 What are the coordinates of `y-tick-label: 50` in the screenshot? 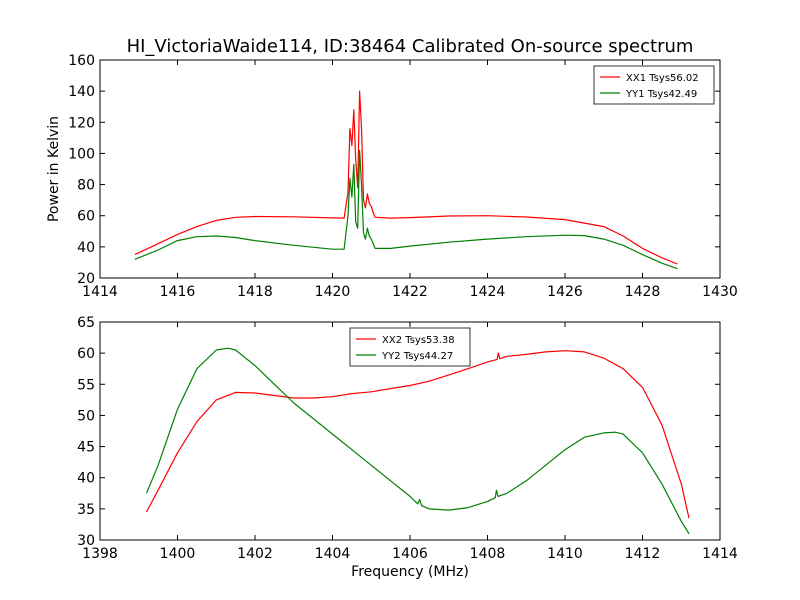 It's located at (86, 416).